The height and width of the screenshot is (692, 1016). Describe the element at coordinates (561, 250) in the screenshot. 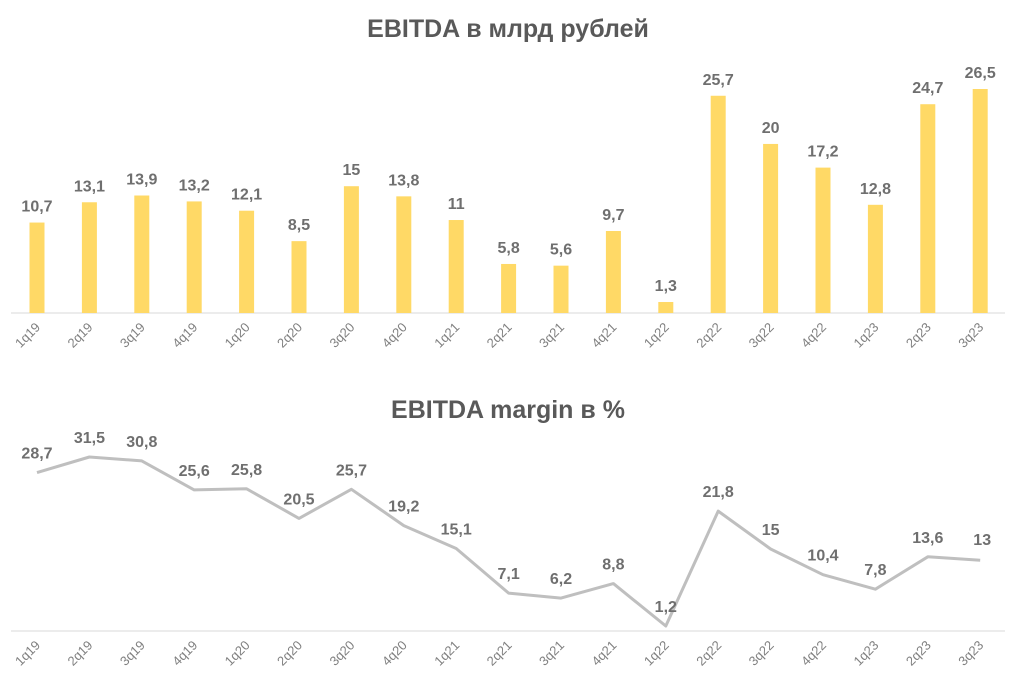

I see `bar-data-label: 5,6` at that location.